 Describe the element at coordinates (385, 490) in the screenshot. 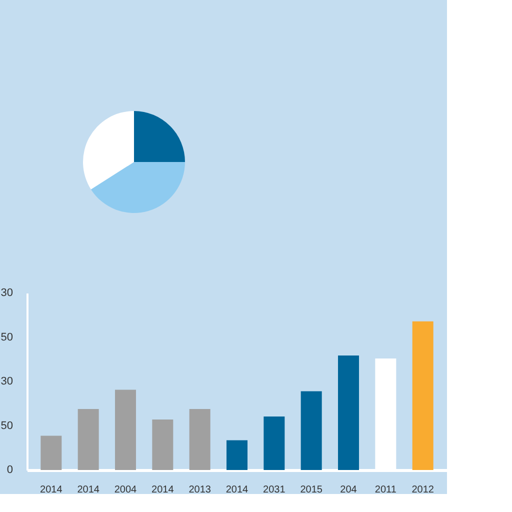

I see `x-tick-label: 2011` at that location.